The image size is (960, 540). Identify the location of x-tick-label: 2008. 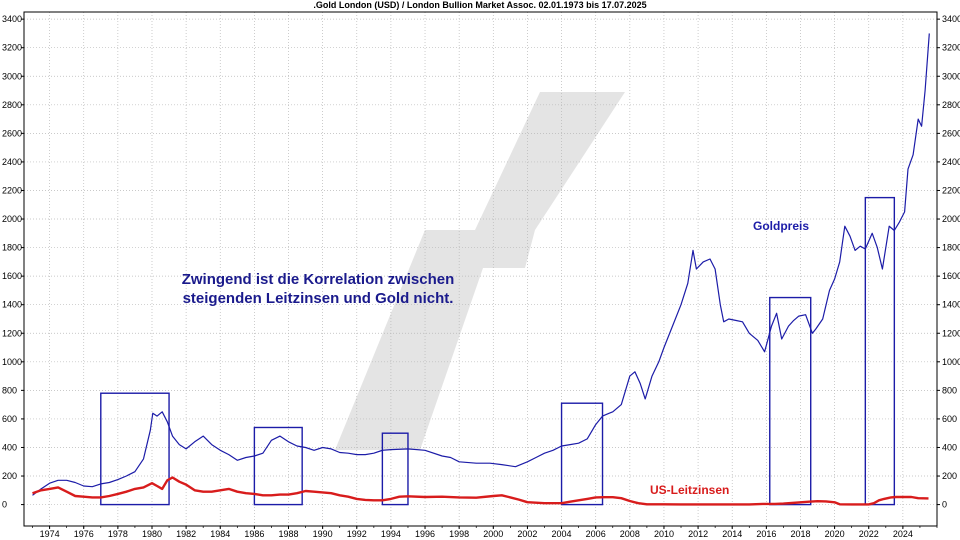
(630, 534).